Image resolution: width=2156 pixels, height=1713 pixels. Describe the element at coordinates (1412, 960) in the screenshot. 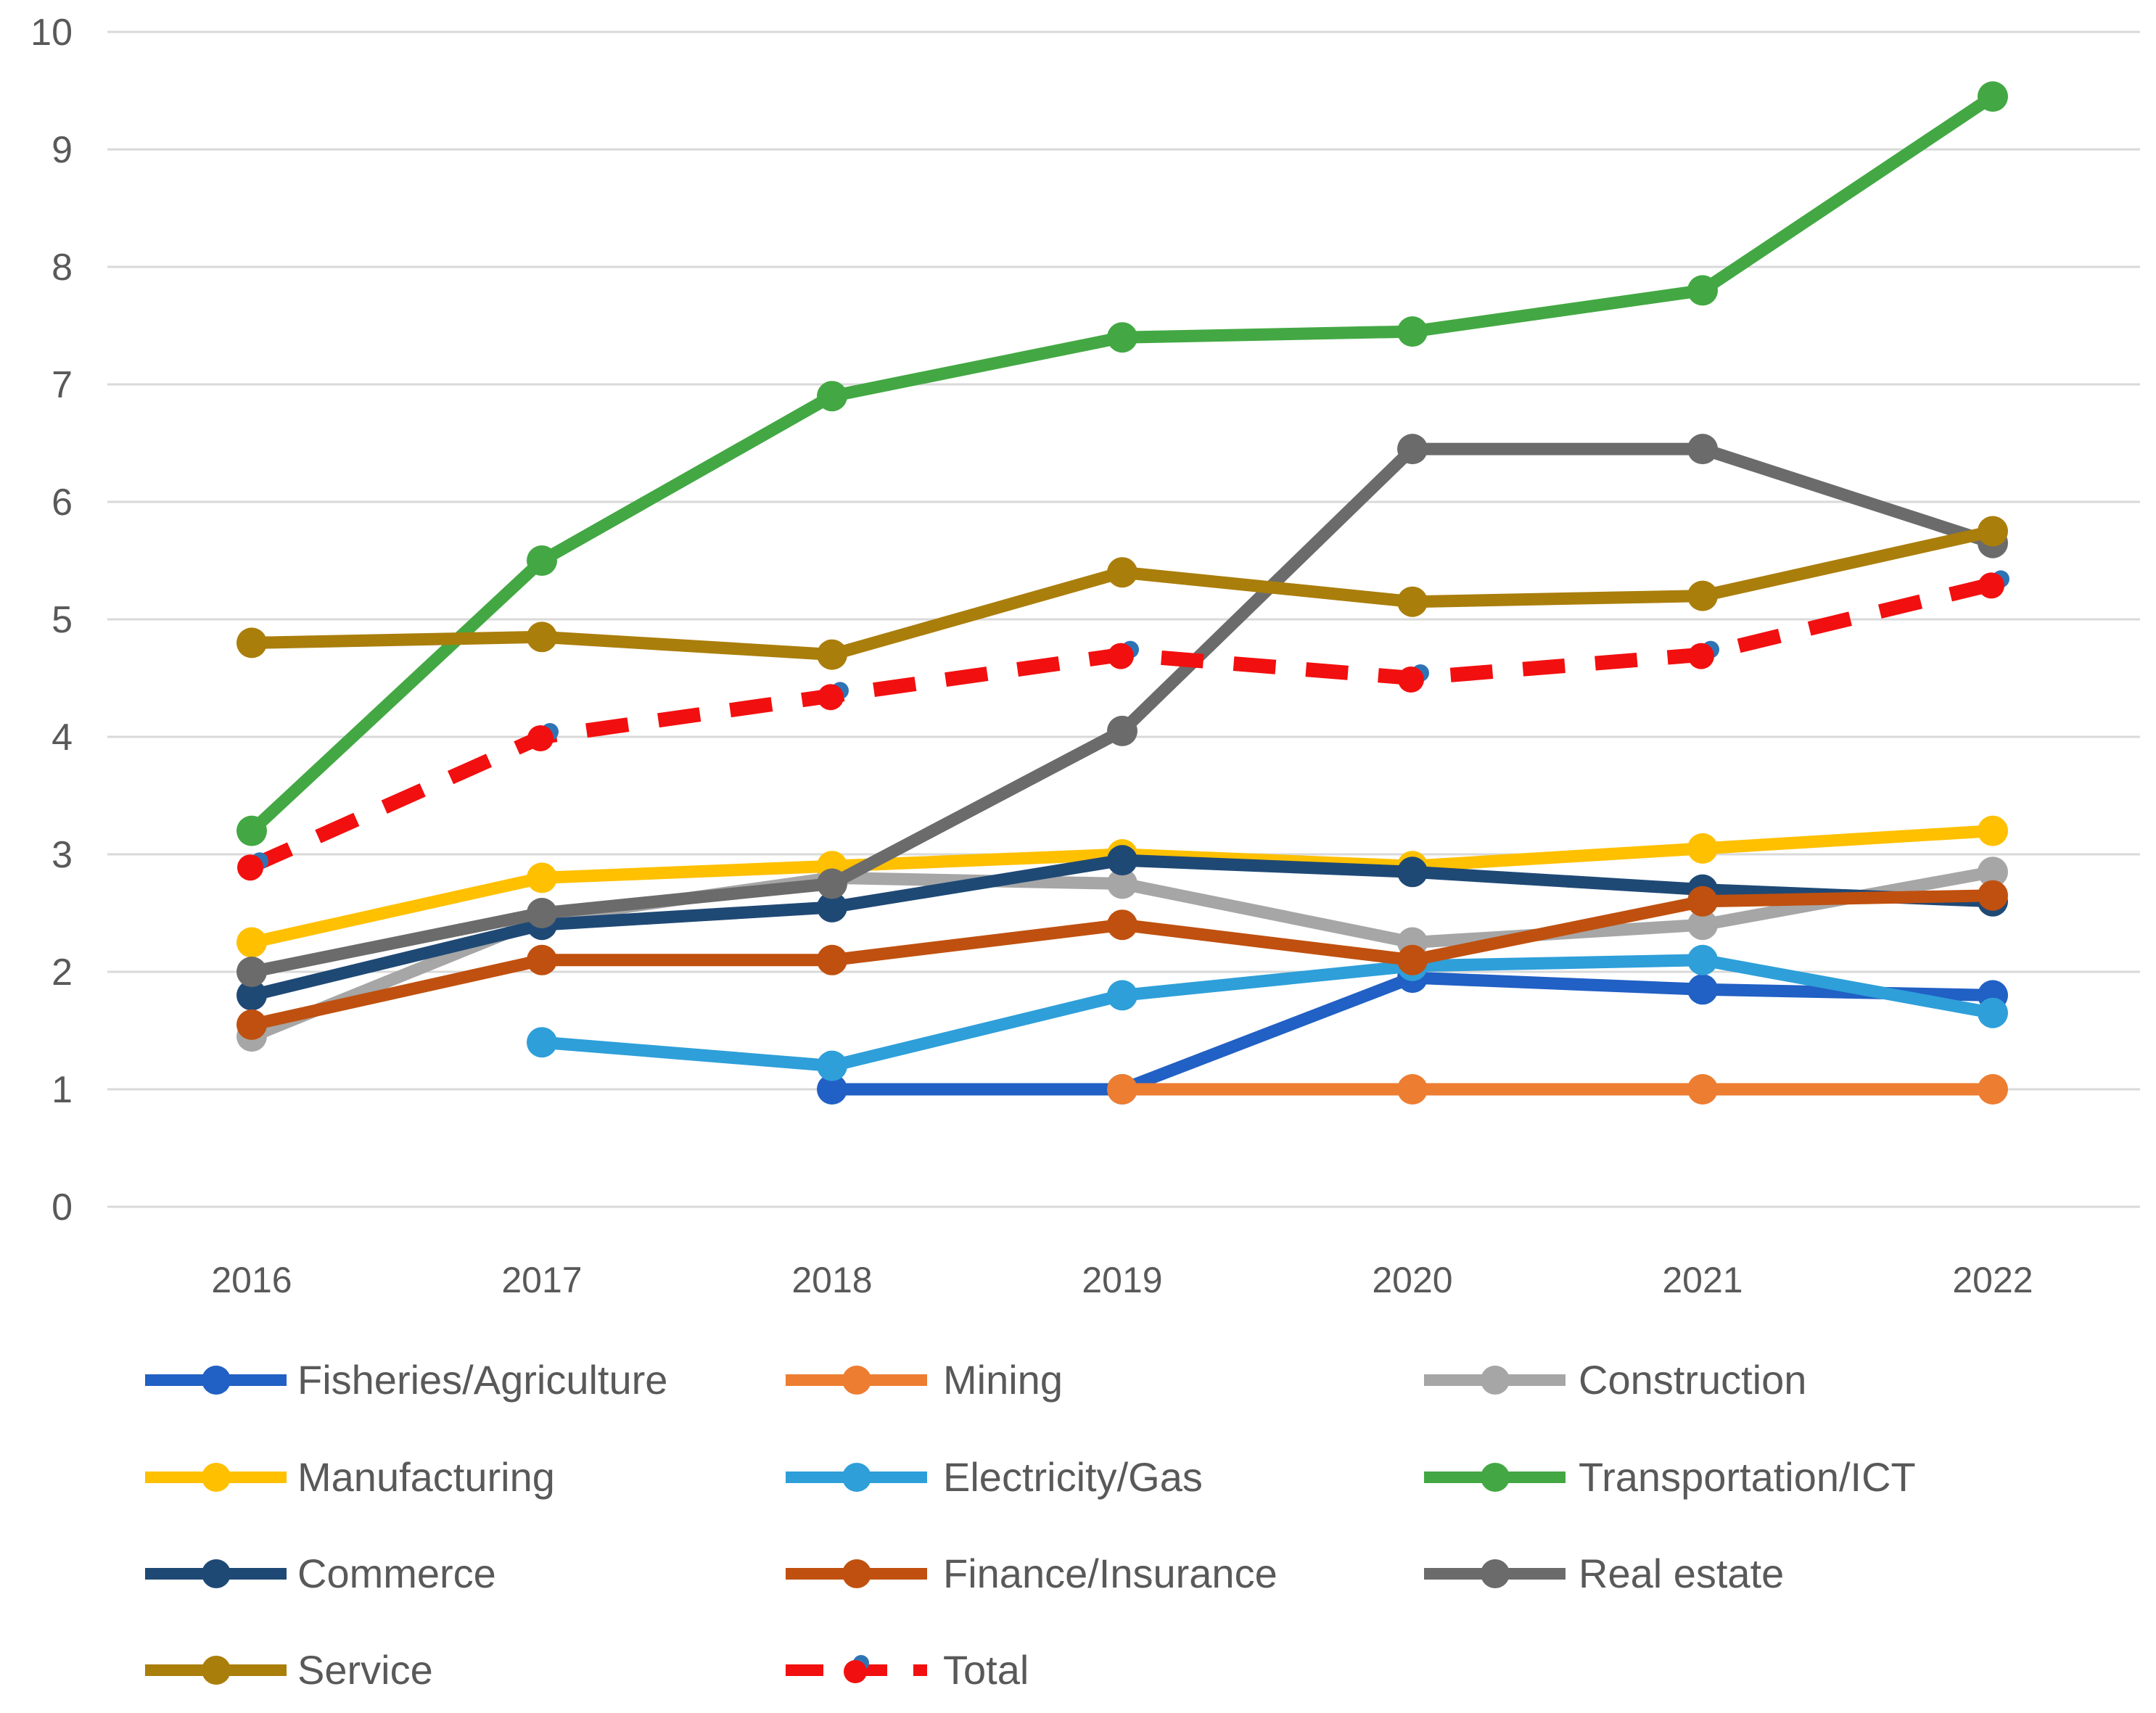

I see `data-point-finance-insurance-2020` at that location.